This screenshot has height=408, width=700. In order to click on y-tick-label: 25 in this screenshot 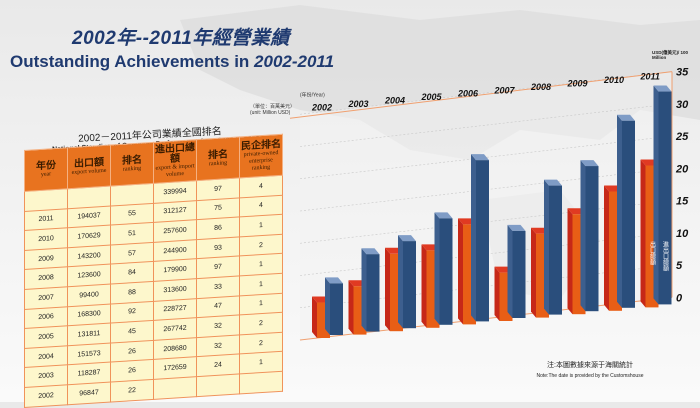, I will do `click(682, 137)`.